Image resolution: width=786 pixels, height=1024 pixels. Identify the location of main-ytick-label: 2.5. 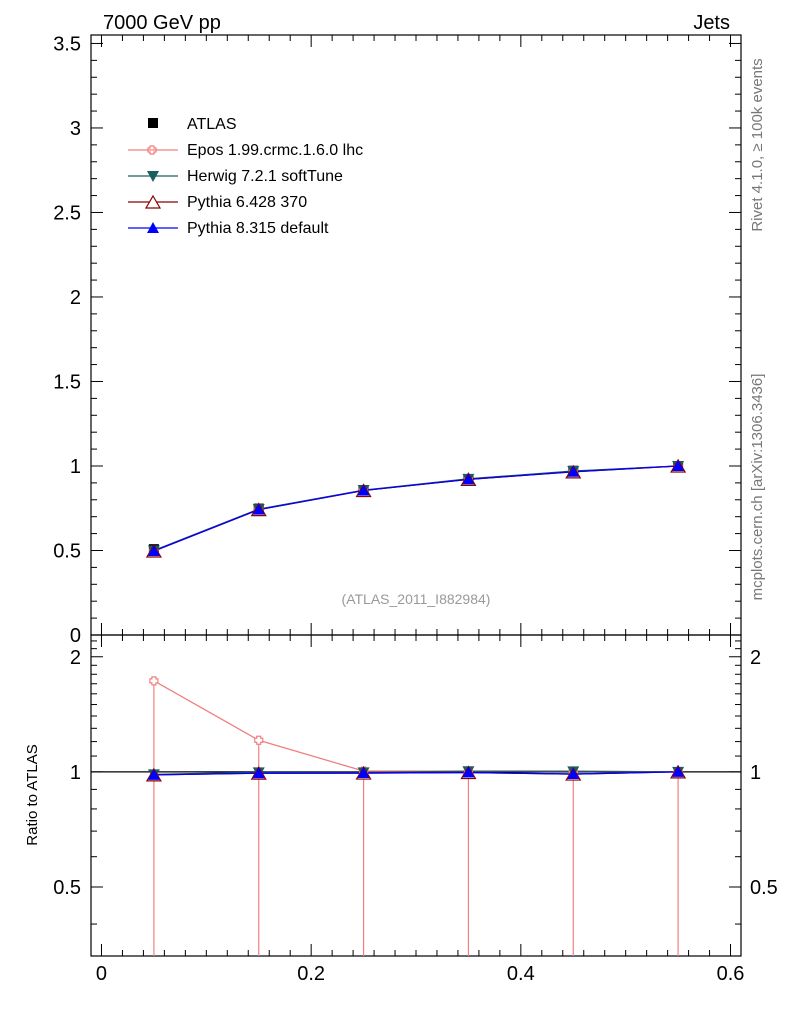
(67, 213).